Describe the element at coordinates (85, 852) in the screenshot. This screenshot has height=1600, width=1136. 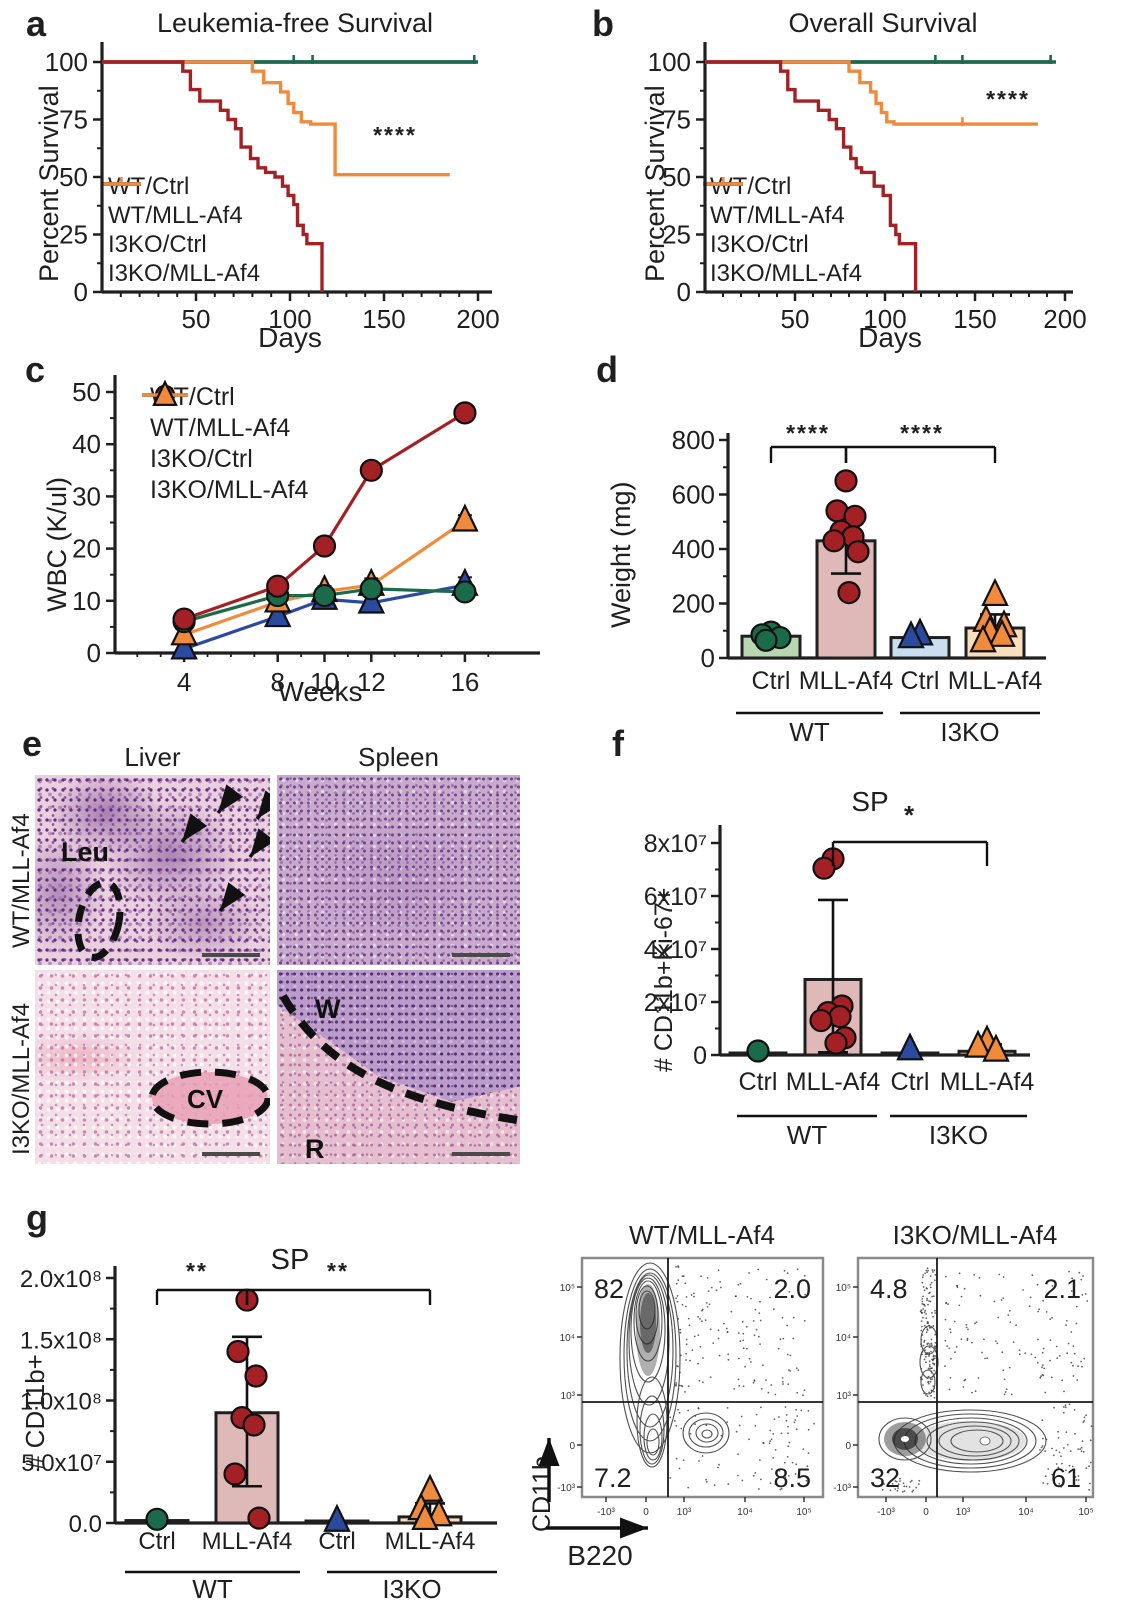
I see `leukemia-label: Leu` at that location.